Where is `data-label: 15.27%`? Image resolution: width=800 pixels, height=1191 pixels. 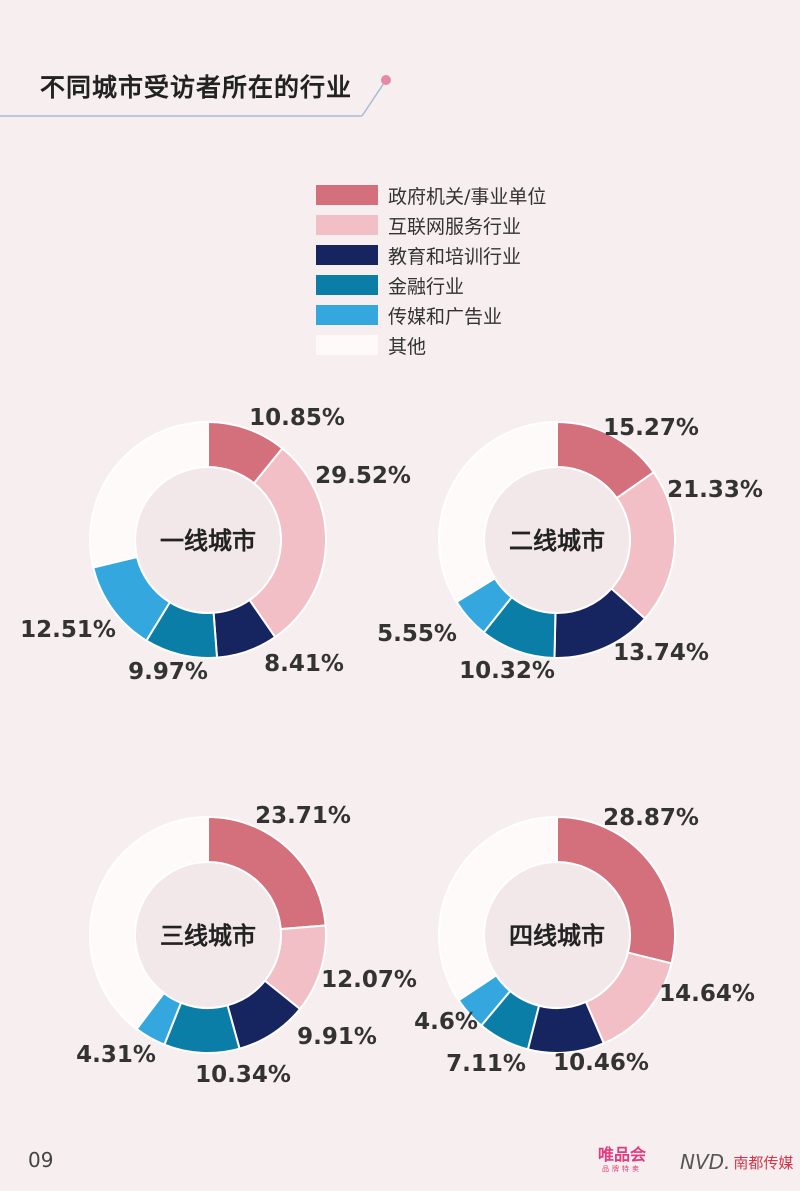
data-label: 15.27% is located at coordinates (651, 428).